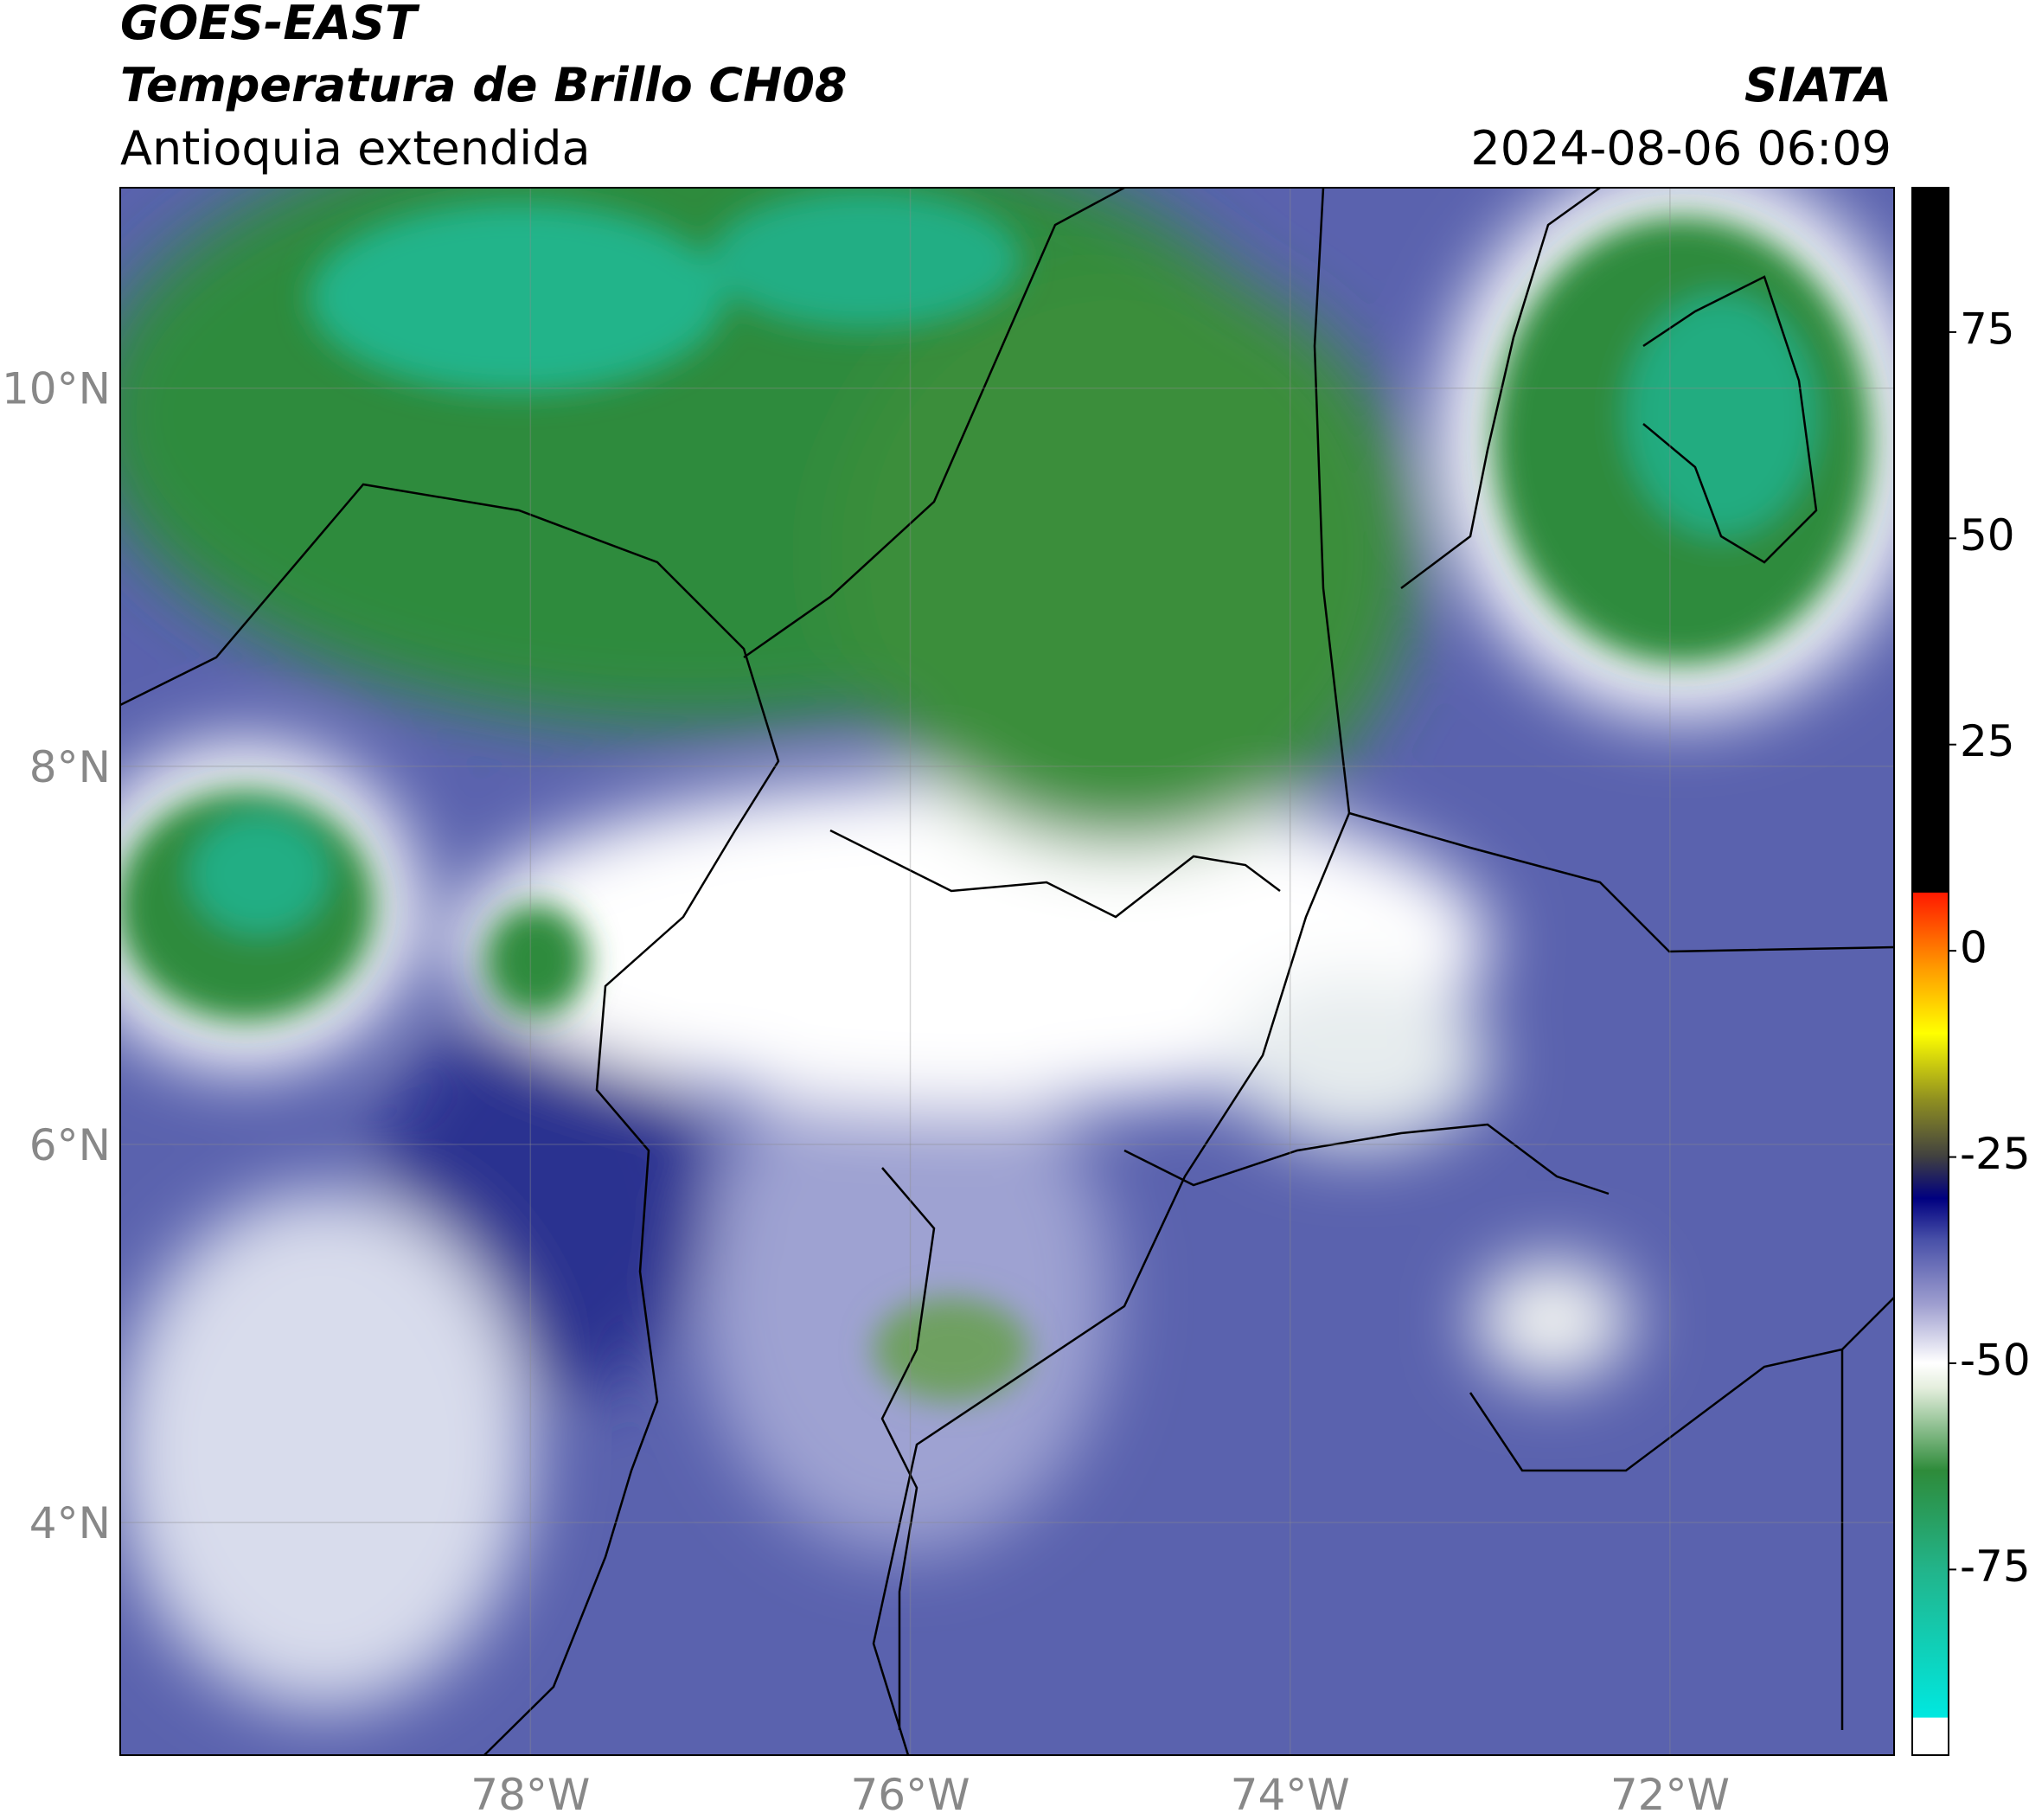 This screenshot has width=2029, height=1820. What do you see at coordinates (1994, 1361) in the screenshot?
I see `colorbar-tick-label: -50` at bounding box center [1994, 1361].